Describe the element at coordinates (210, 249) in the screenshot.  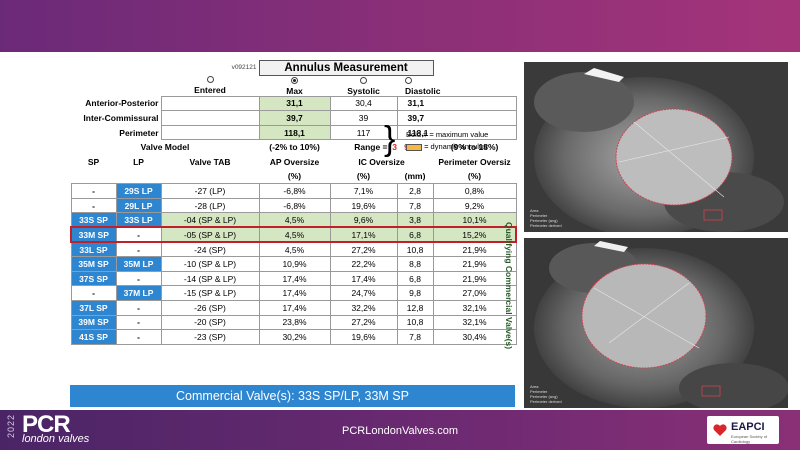
I see `valve-tab-cell: -24 (SP)` at that location.